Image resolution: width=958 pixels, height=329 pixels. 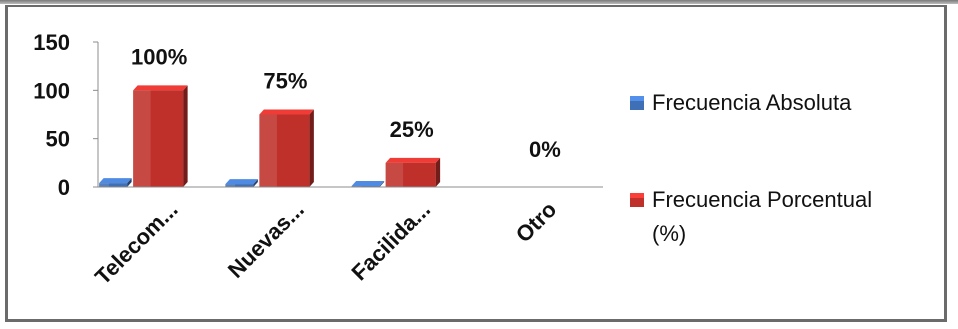 What do you see at coordinates (285, 81) in the screenshot?
I see `data-label: 75%` at bounding box center [285, 81].